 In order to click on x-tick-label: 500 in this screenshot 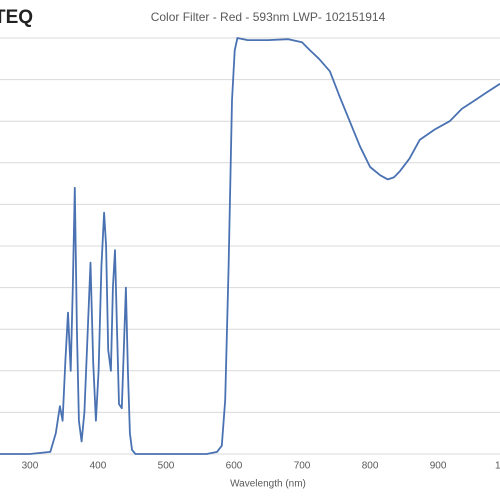, I will do `click(166, 466)`.